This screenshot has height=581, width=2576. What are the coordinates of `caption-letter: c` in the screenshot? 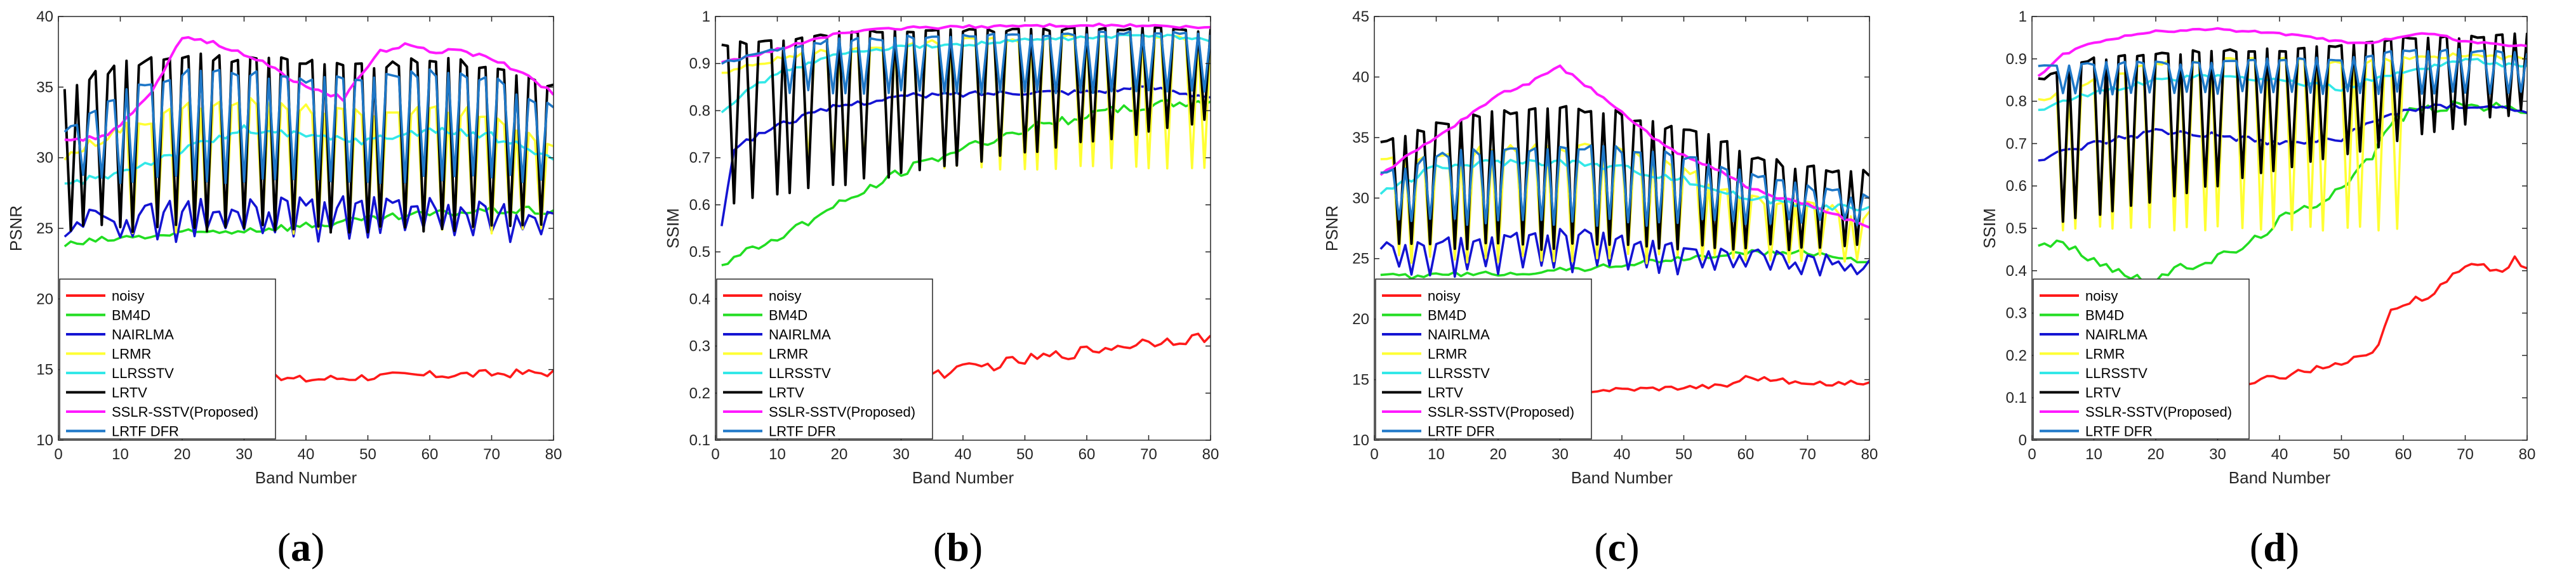 It's located at (1617, 547).